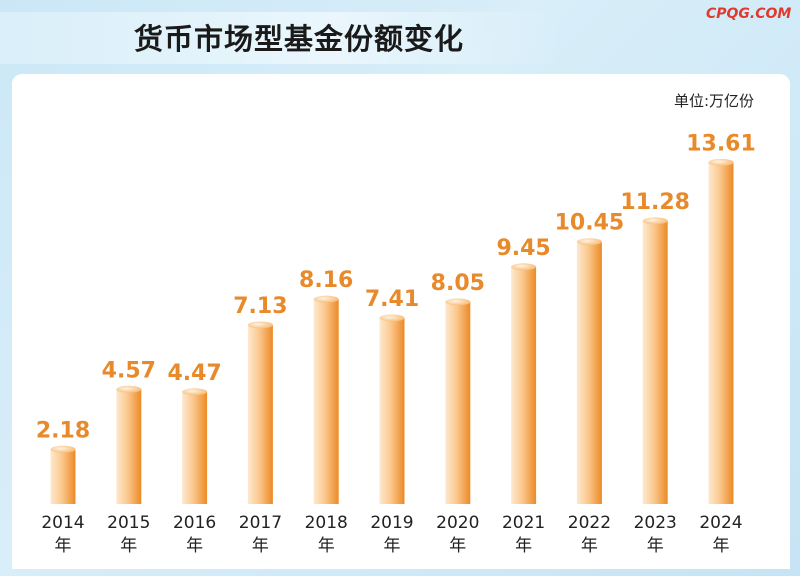 This screenshot has width=800, height=576. I want to click on bar-2017, so click(260, 414).